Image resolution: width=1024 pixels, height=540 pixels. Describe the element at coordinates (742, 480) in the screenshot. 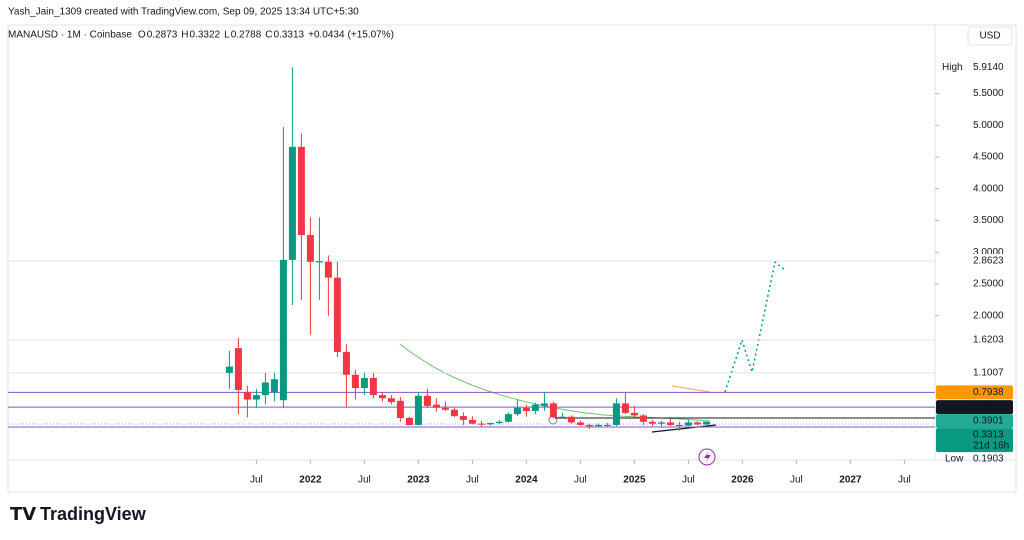

I see `x-tick-label: 2026` at that location.